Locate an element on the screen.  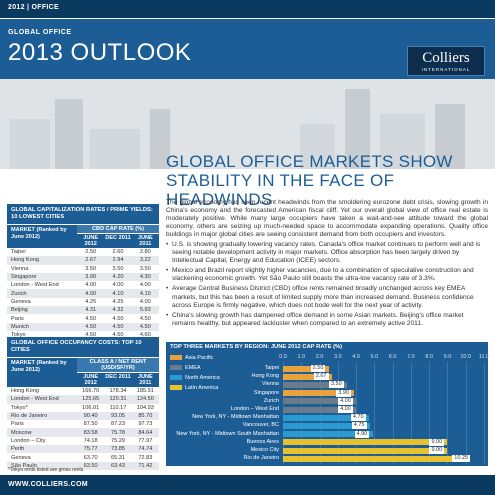
cap-row: Taipei 2.50 2.60 2.80 is located at coordinates (83, 252).